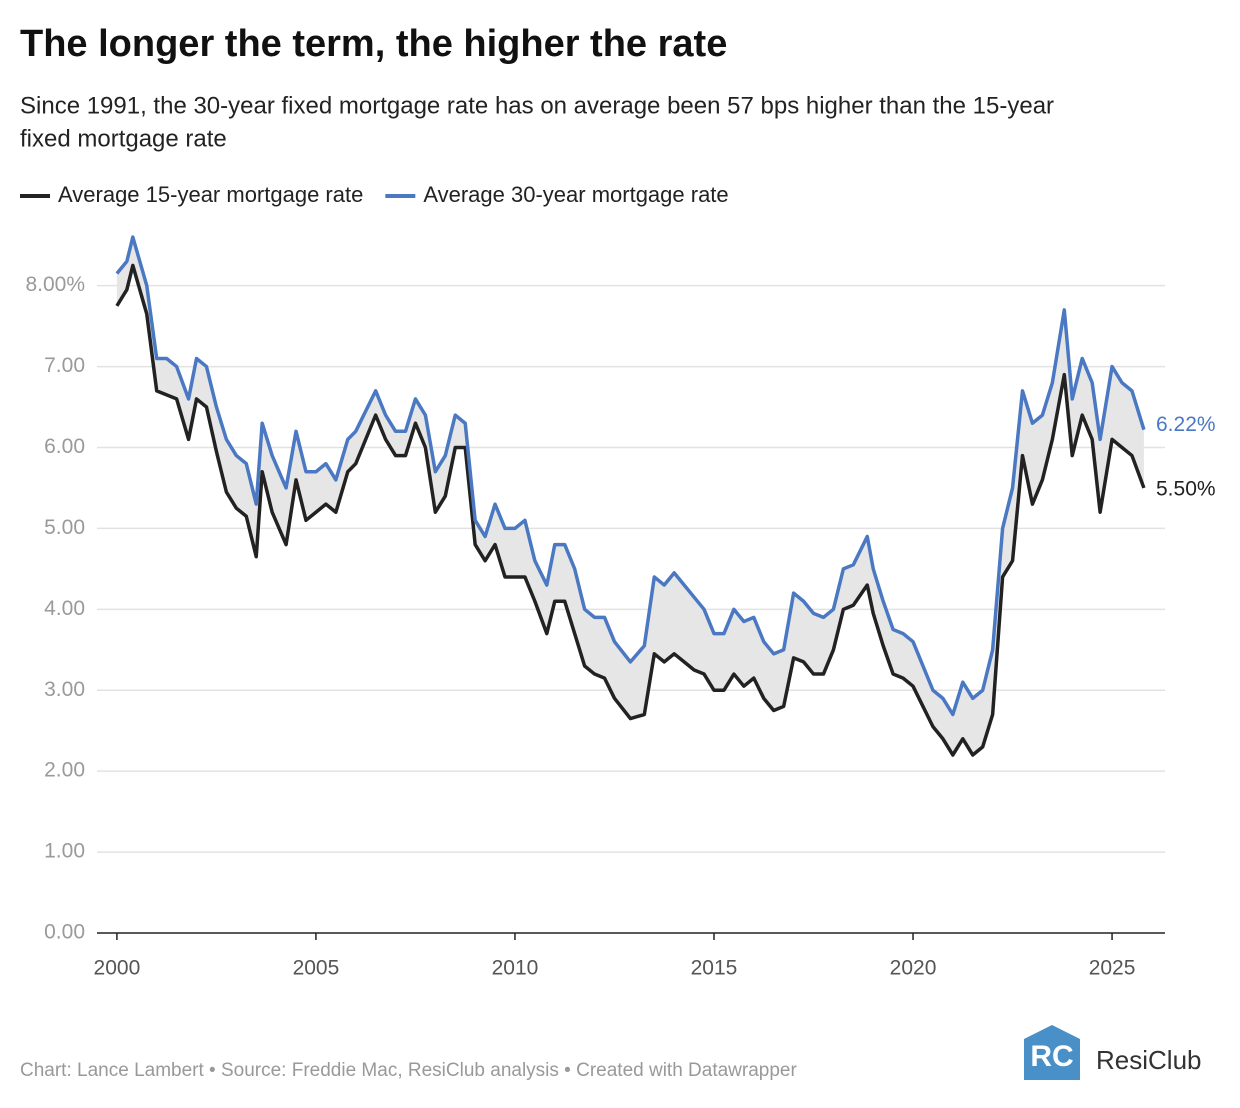 The image size is (1240, 1108). I want to click on y-tick-label: 0.00, so click(64, 932).